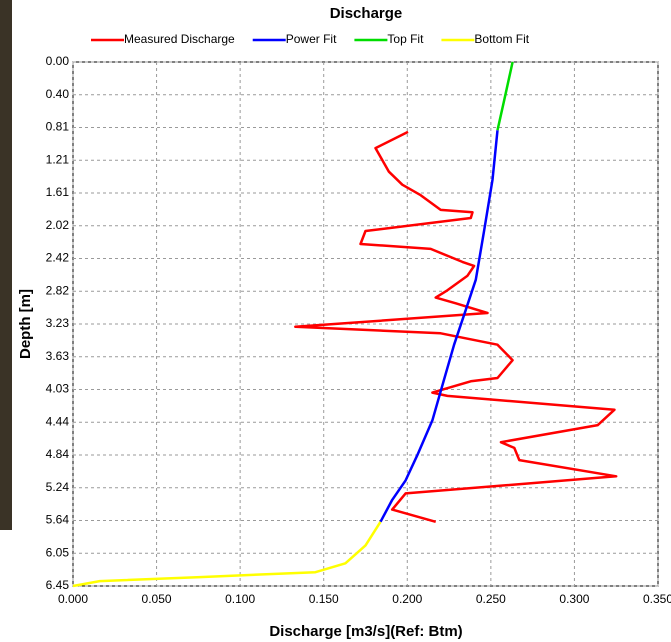 Image resolution: width=671 pixels, height=642 pixels. I want to click on y-tick-label: 4.44, so click(58, 421).